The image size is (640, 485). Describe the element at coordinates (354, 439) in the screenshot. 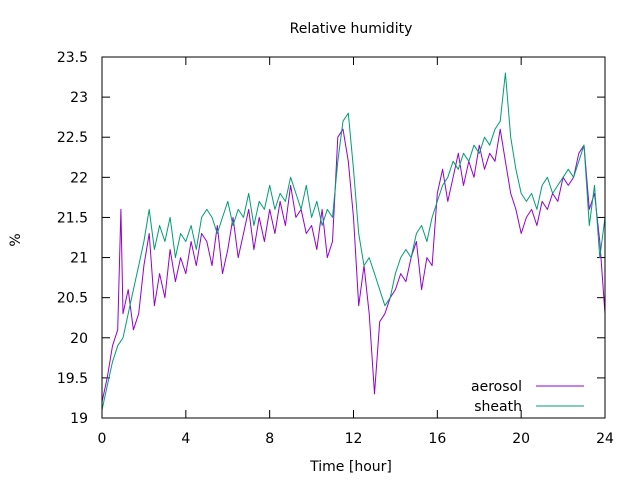

I see `x-tick-label: 12` at that location.